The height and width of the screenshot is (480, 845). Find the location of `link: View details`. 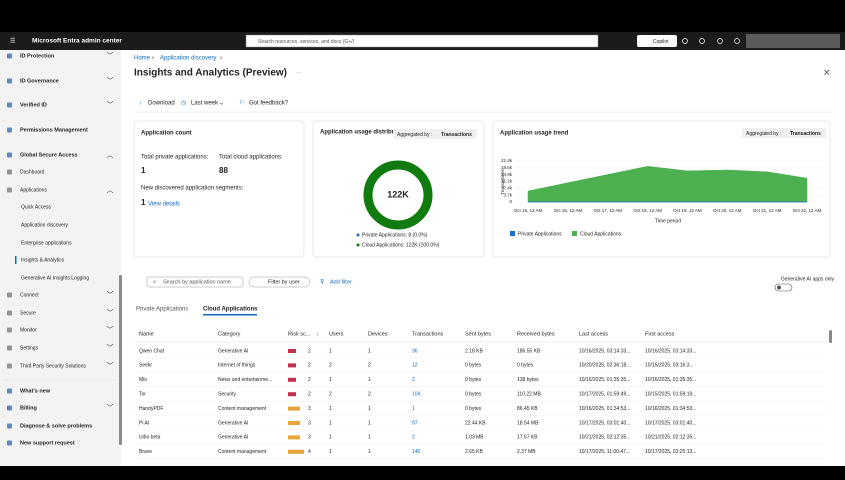

link: View details is located at coordinates (164, 205).